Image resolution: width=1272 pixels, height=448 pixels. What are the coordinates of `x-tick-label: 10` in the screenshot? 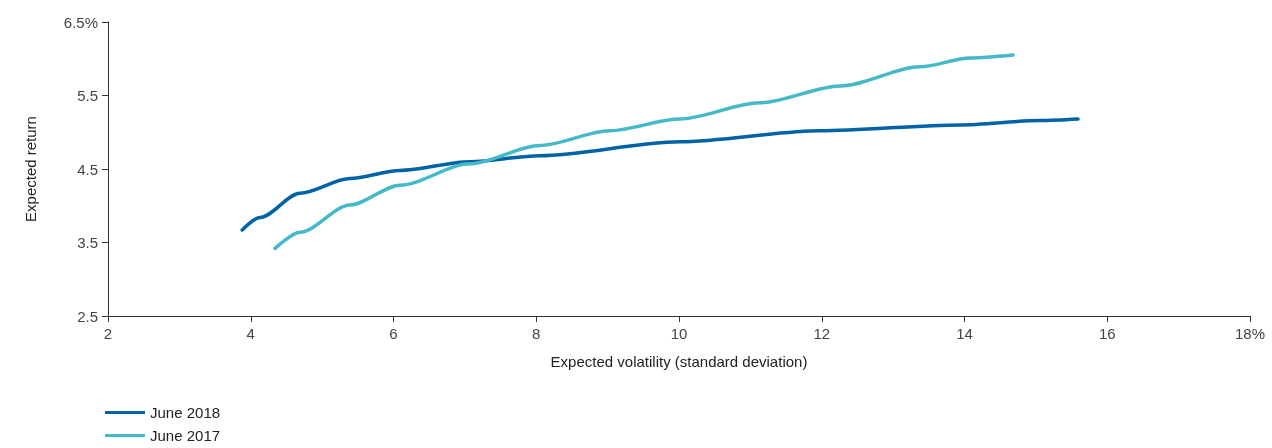 It's located at (679, 333).